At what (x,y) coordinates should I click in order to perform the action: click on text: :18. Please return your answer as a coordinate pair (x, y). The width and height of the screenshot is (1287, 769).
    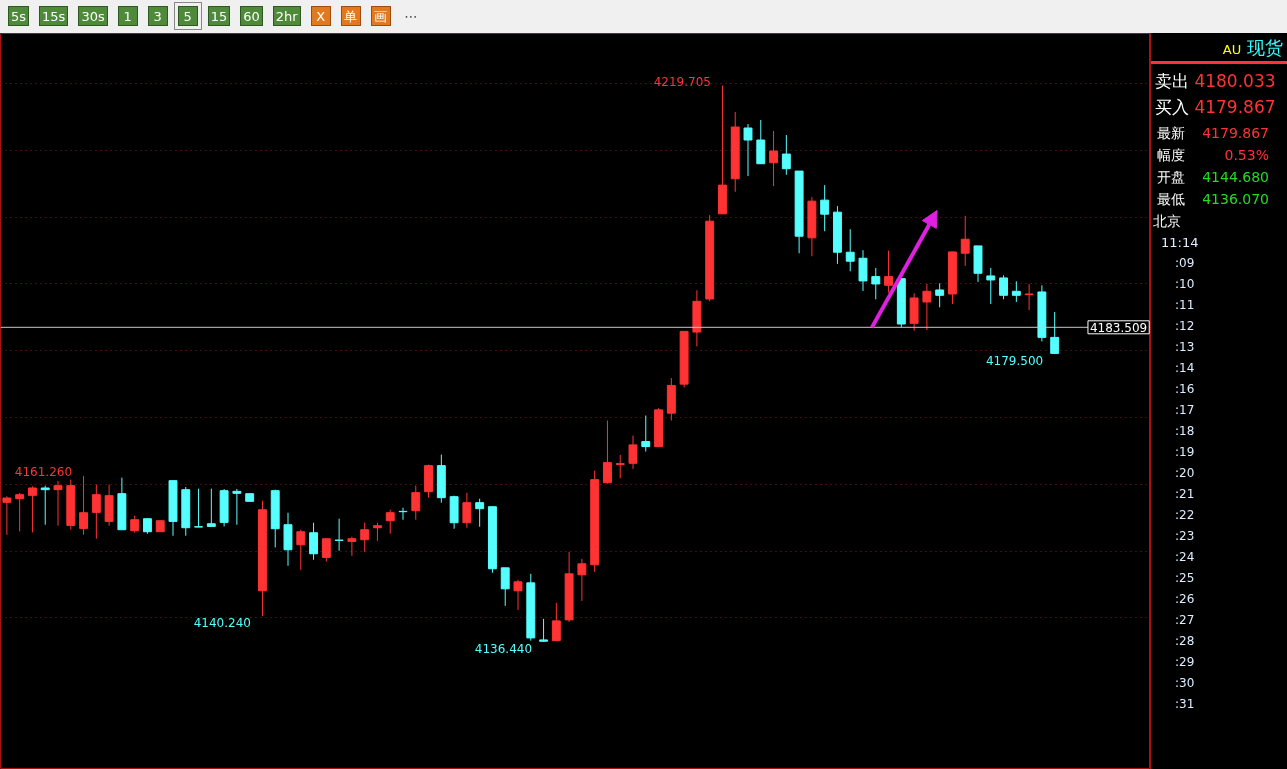
    Looking at the image, I should click on (1185, 431).